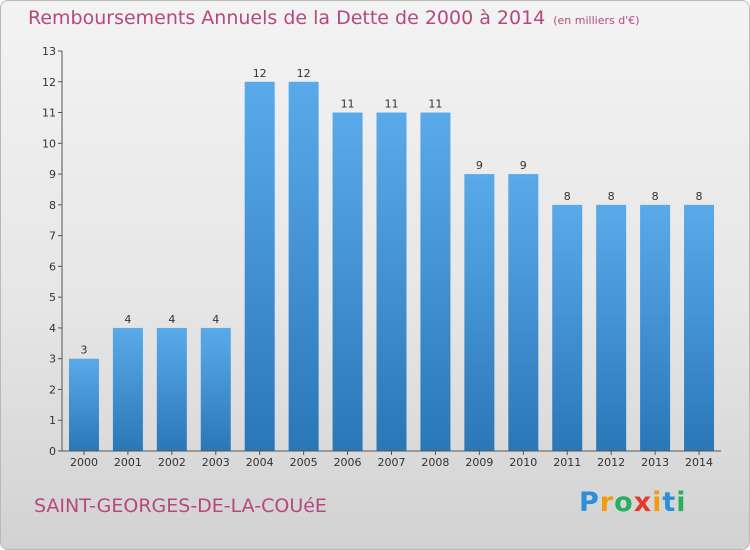 This screenshot has height=550, width=750. What do you see at coordinates (172, 462) in the screenshot?
I see `x-tick-label: 2002` at bounding box center [172, 462].